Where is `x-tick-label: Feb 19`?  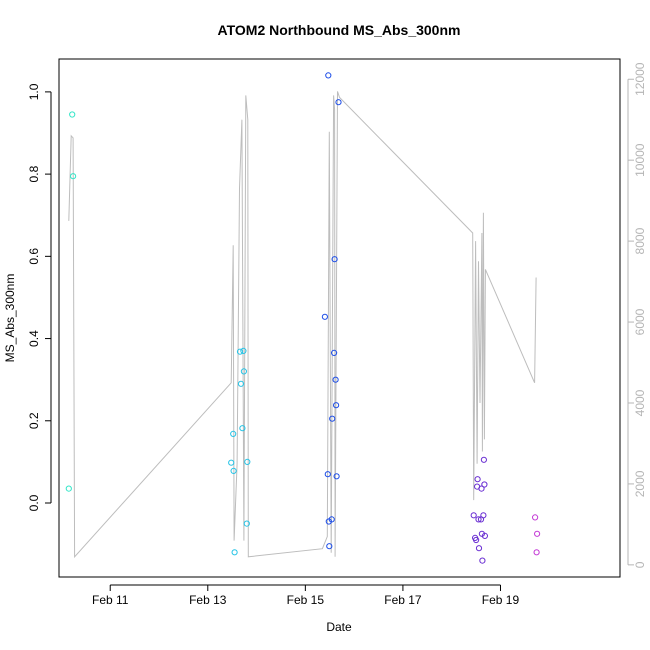 x-tick-label: Feb 19 is located at coordinates (501, 600).